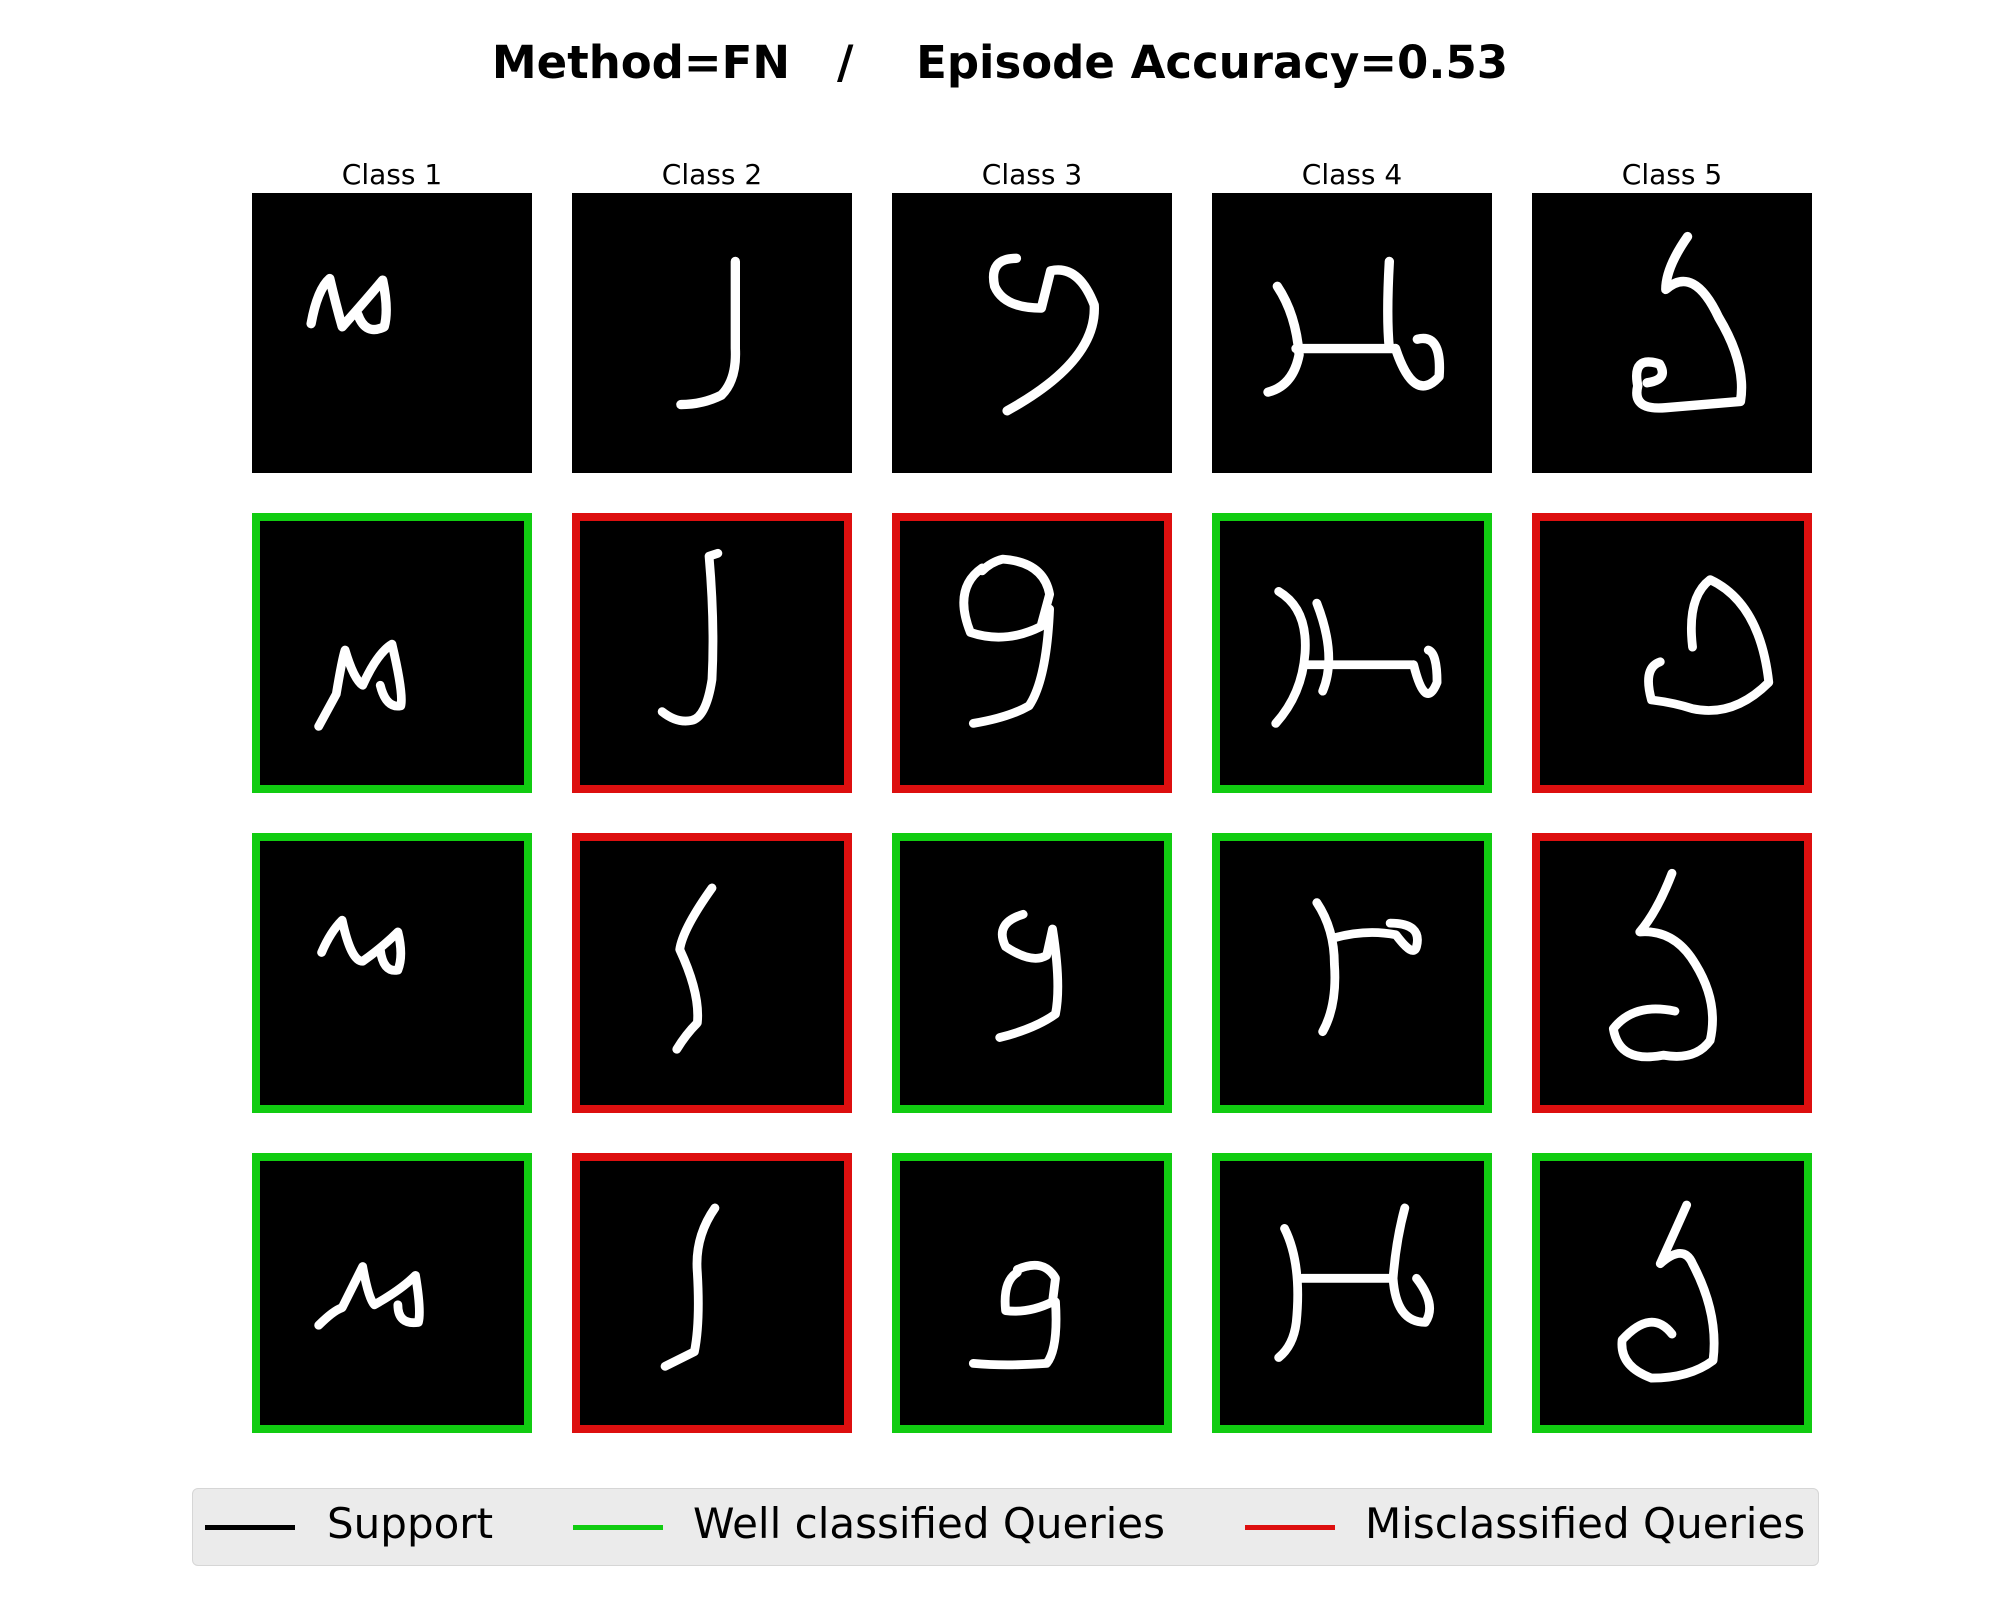  Describe the element at coordinates (618, 1527) in the screenshot. I see `legend-line-well-classified` at that location.